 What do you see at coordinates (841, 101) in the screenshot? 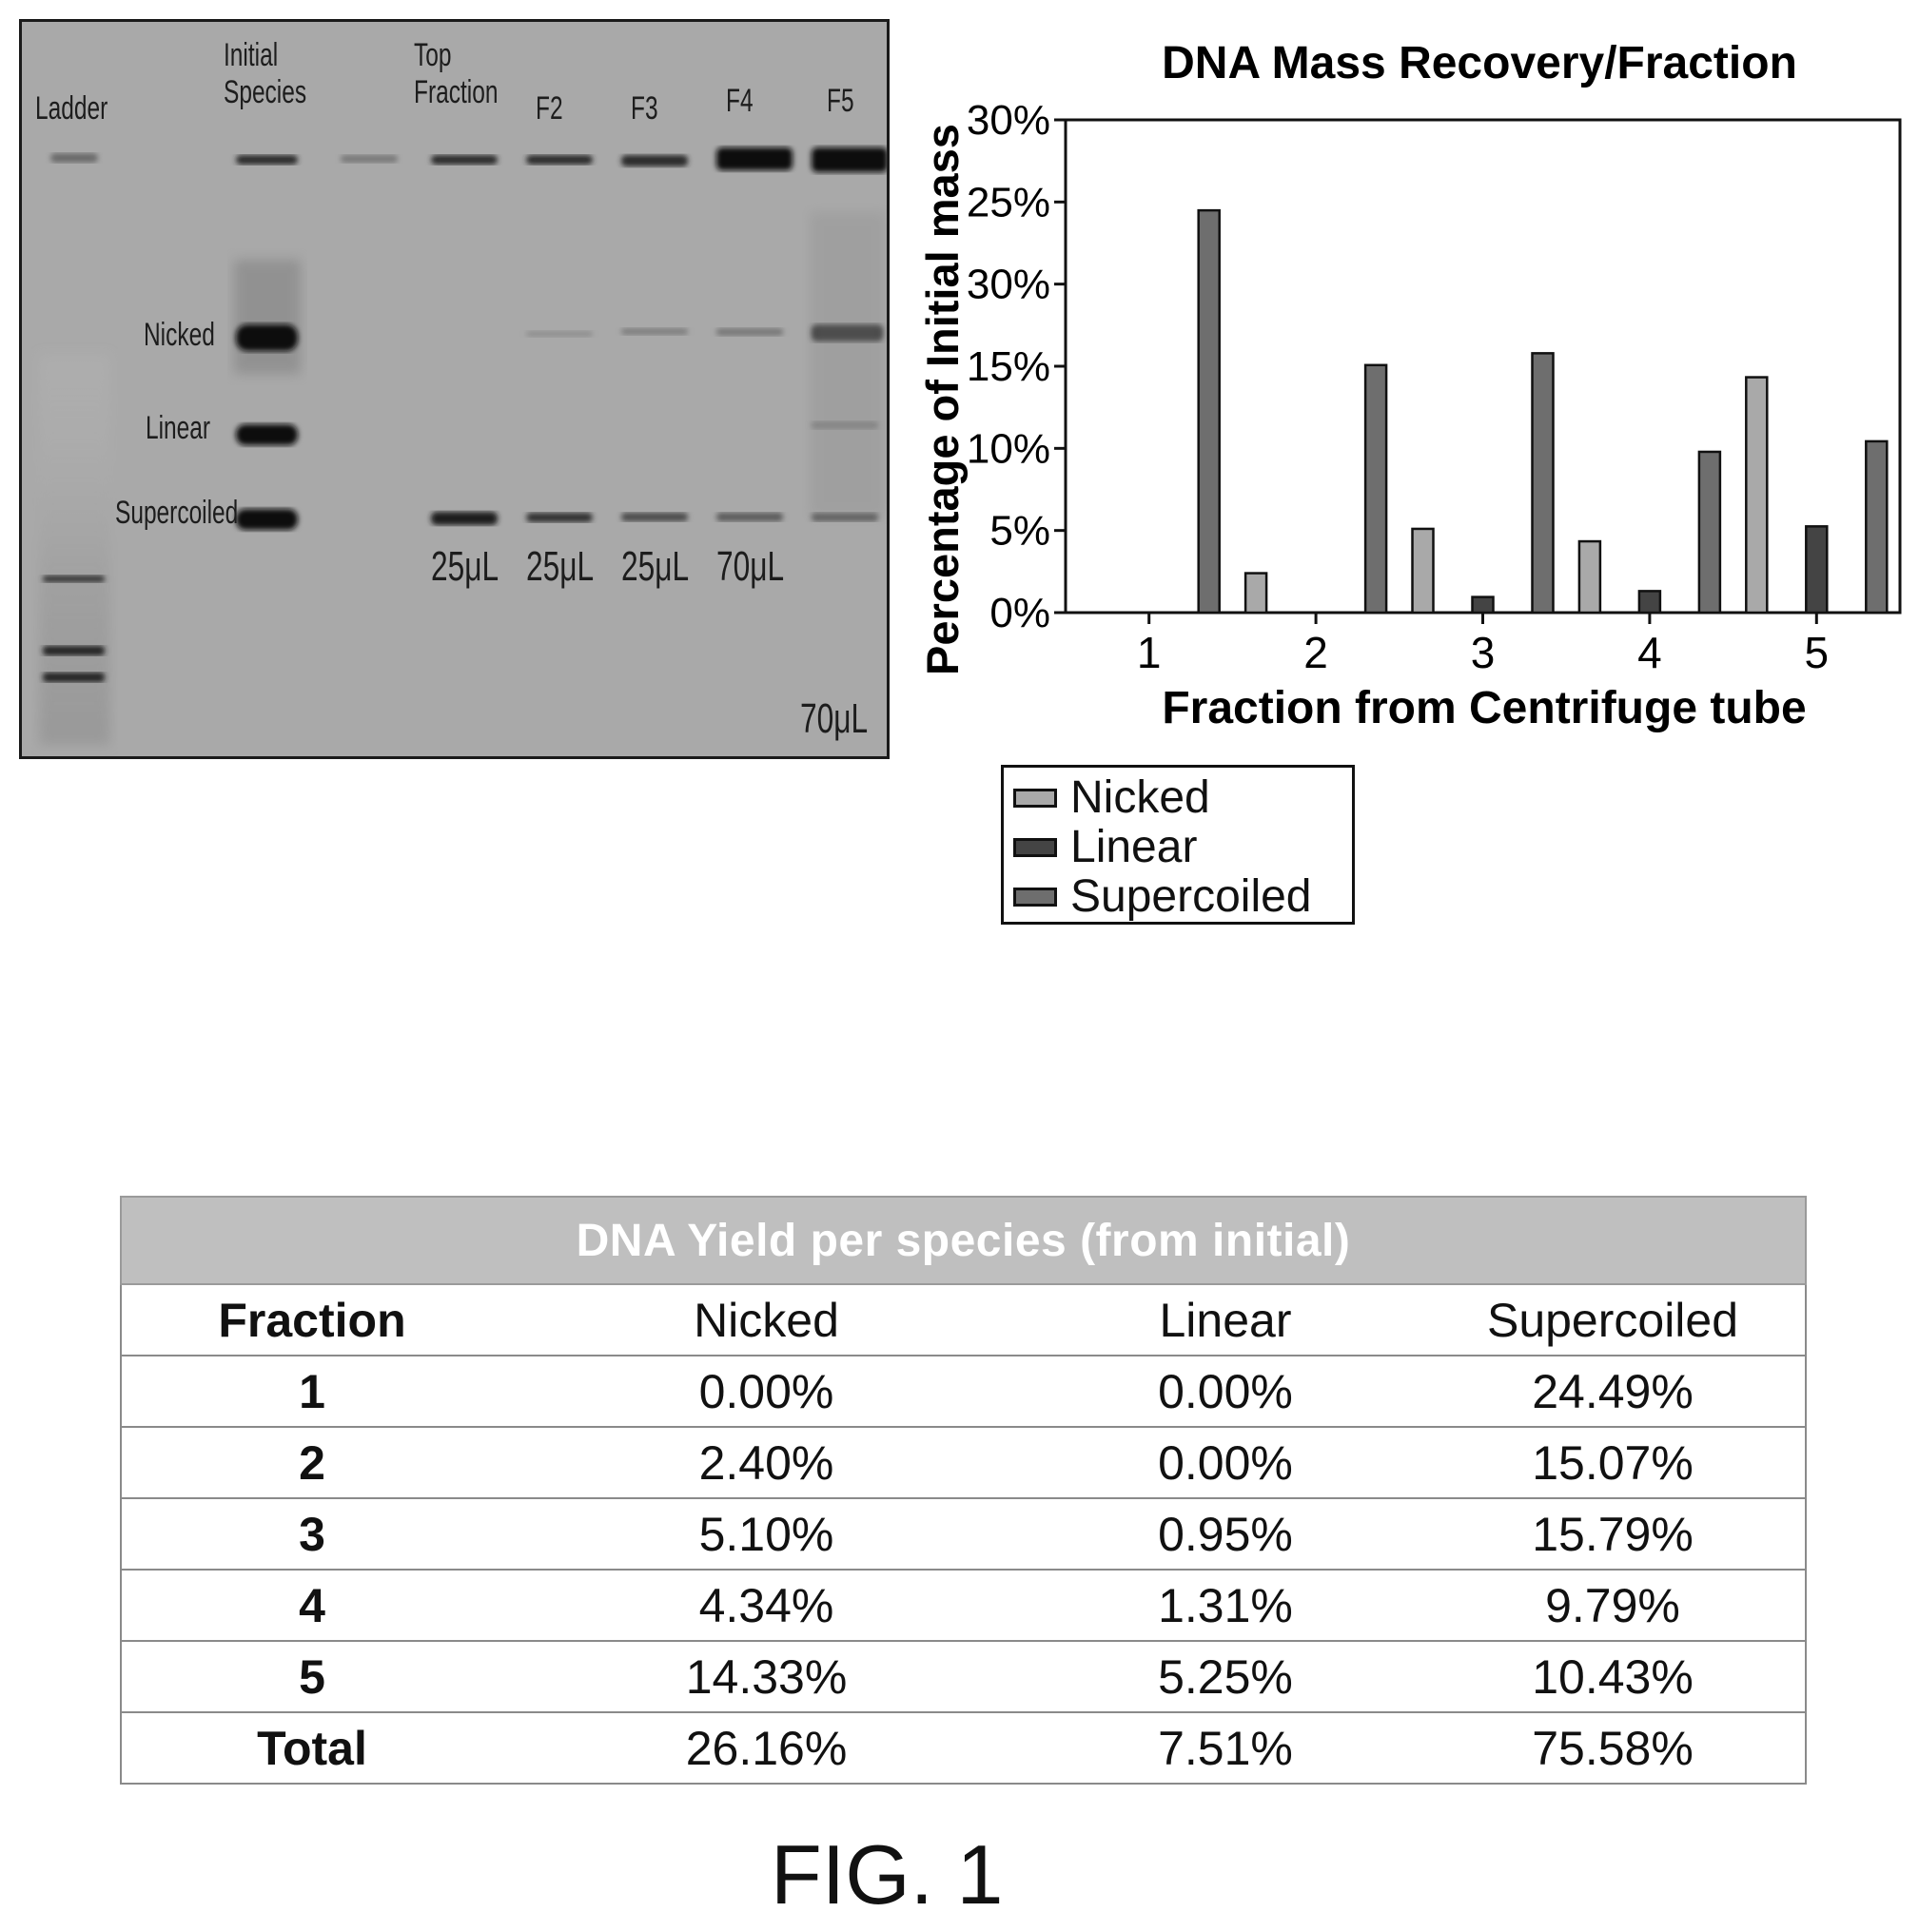
I see `lane-label-f5: F5` at bounding box center [841, 101].